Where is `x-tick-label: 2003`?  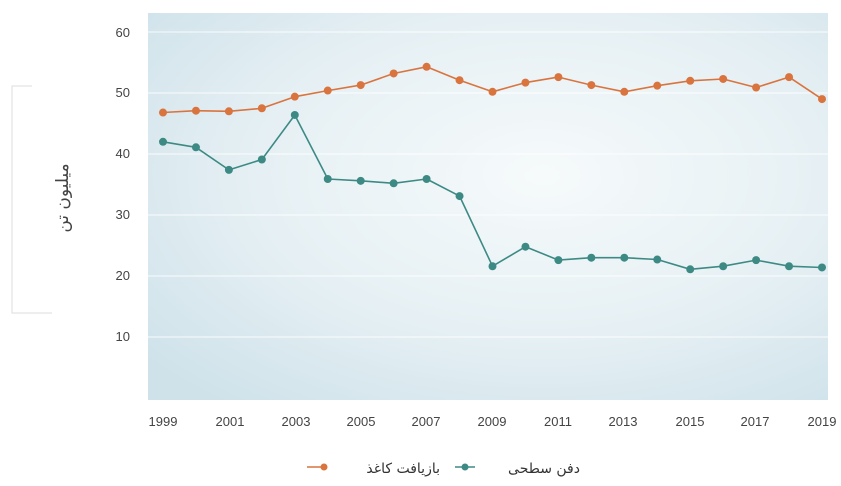
x-tick-label: 2003 is located at coordinates (296, 421).